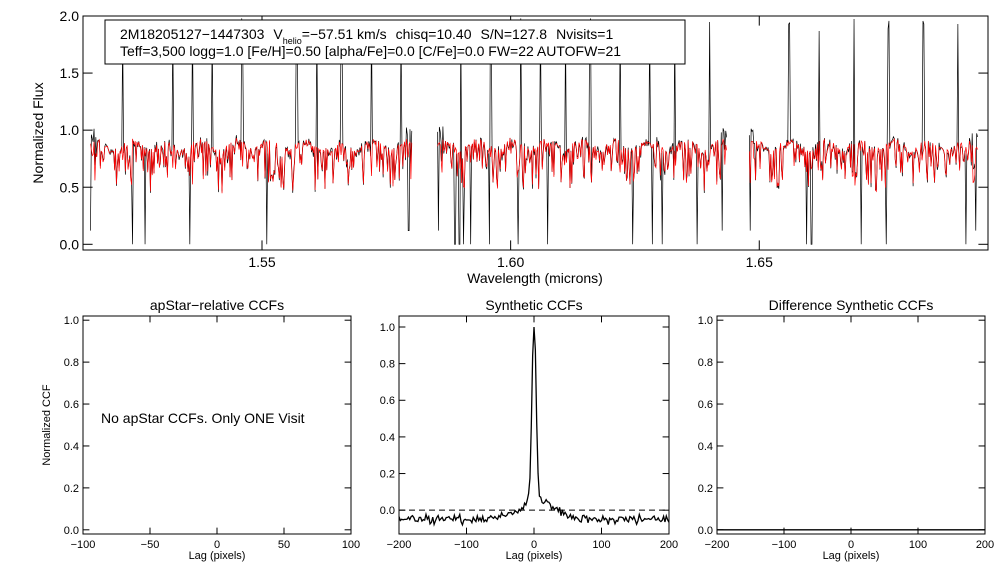  Describe the element at coordinates (71, 321) in the screenshot. I see `apstar-ccf-y-tick-label: 1.0` at that location.